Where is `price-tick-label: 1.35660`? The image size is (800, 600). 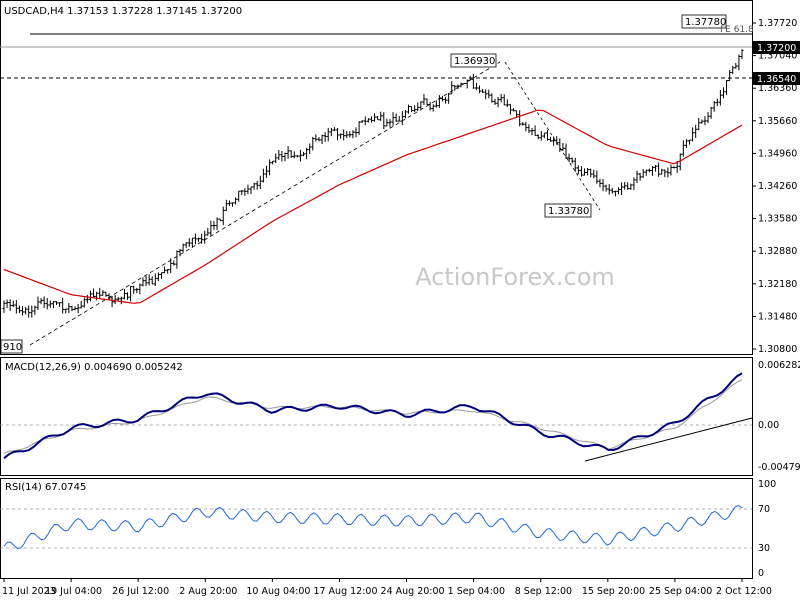 price-tick-label: 1.35660 is located at coordinates (777, 121).